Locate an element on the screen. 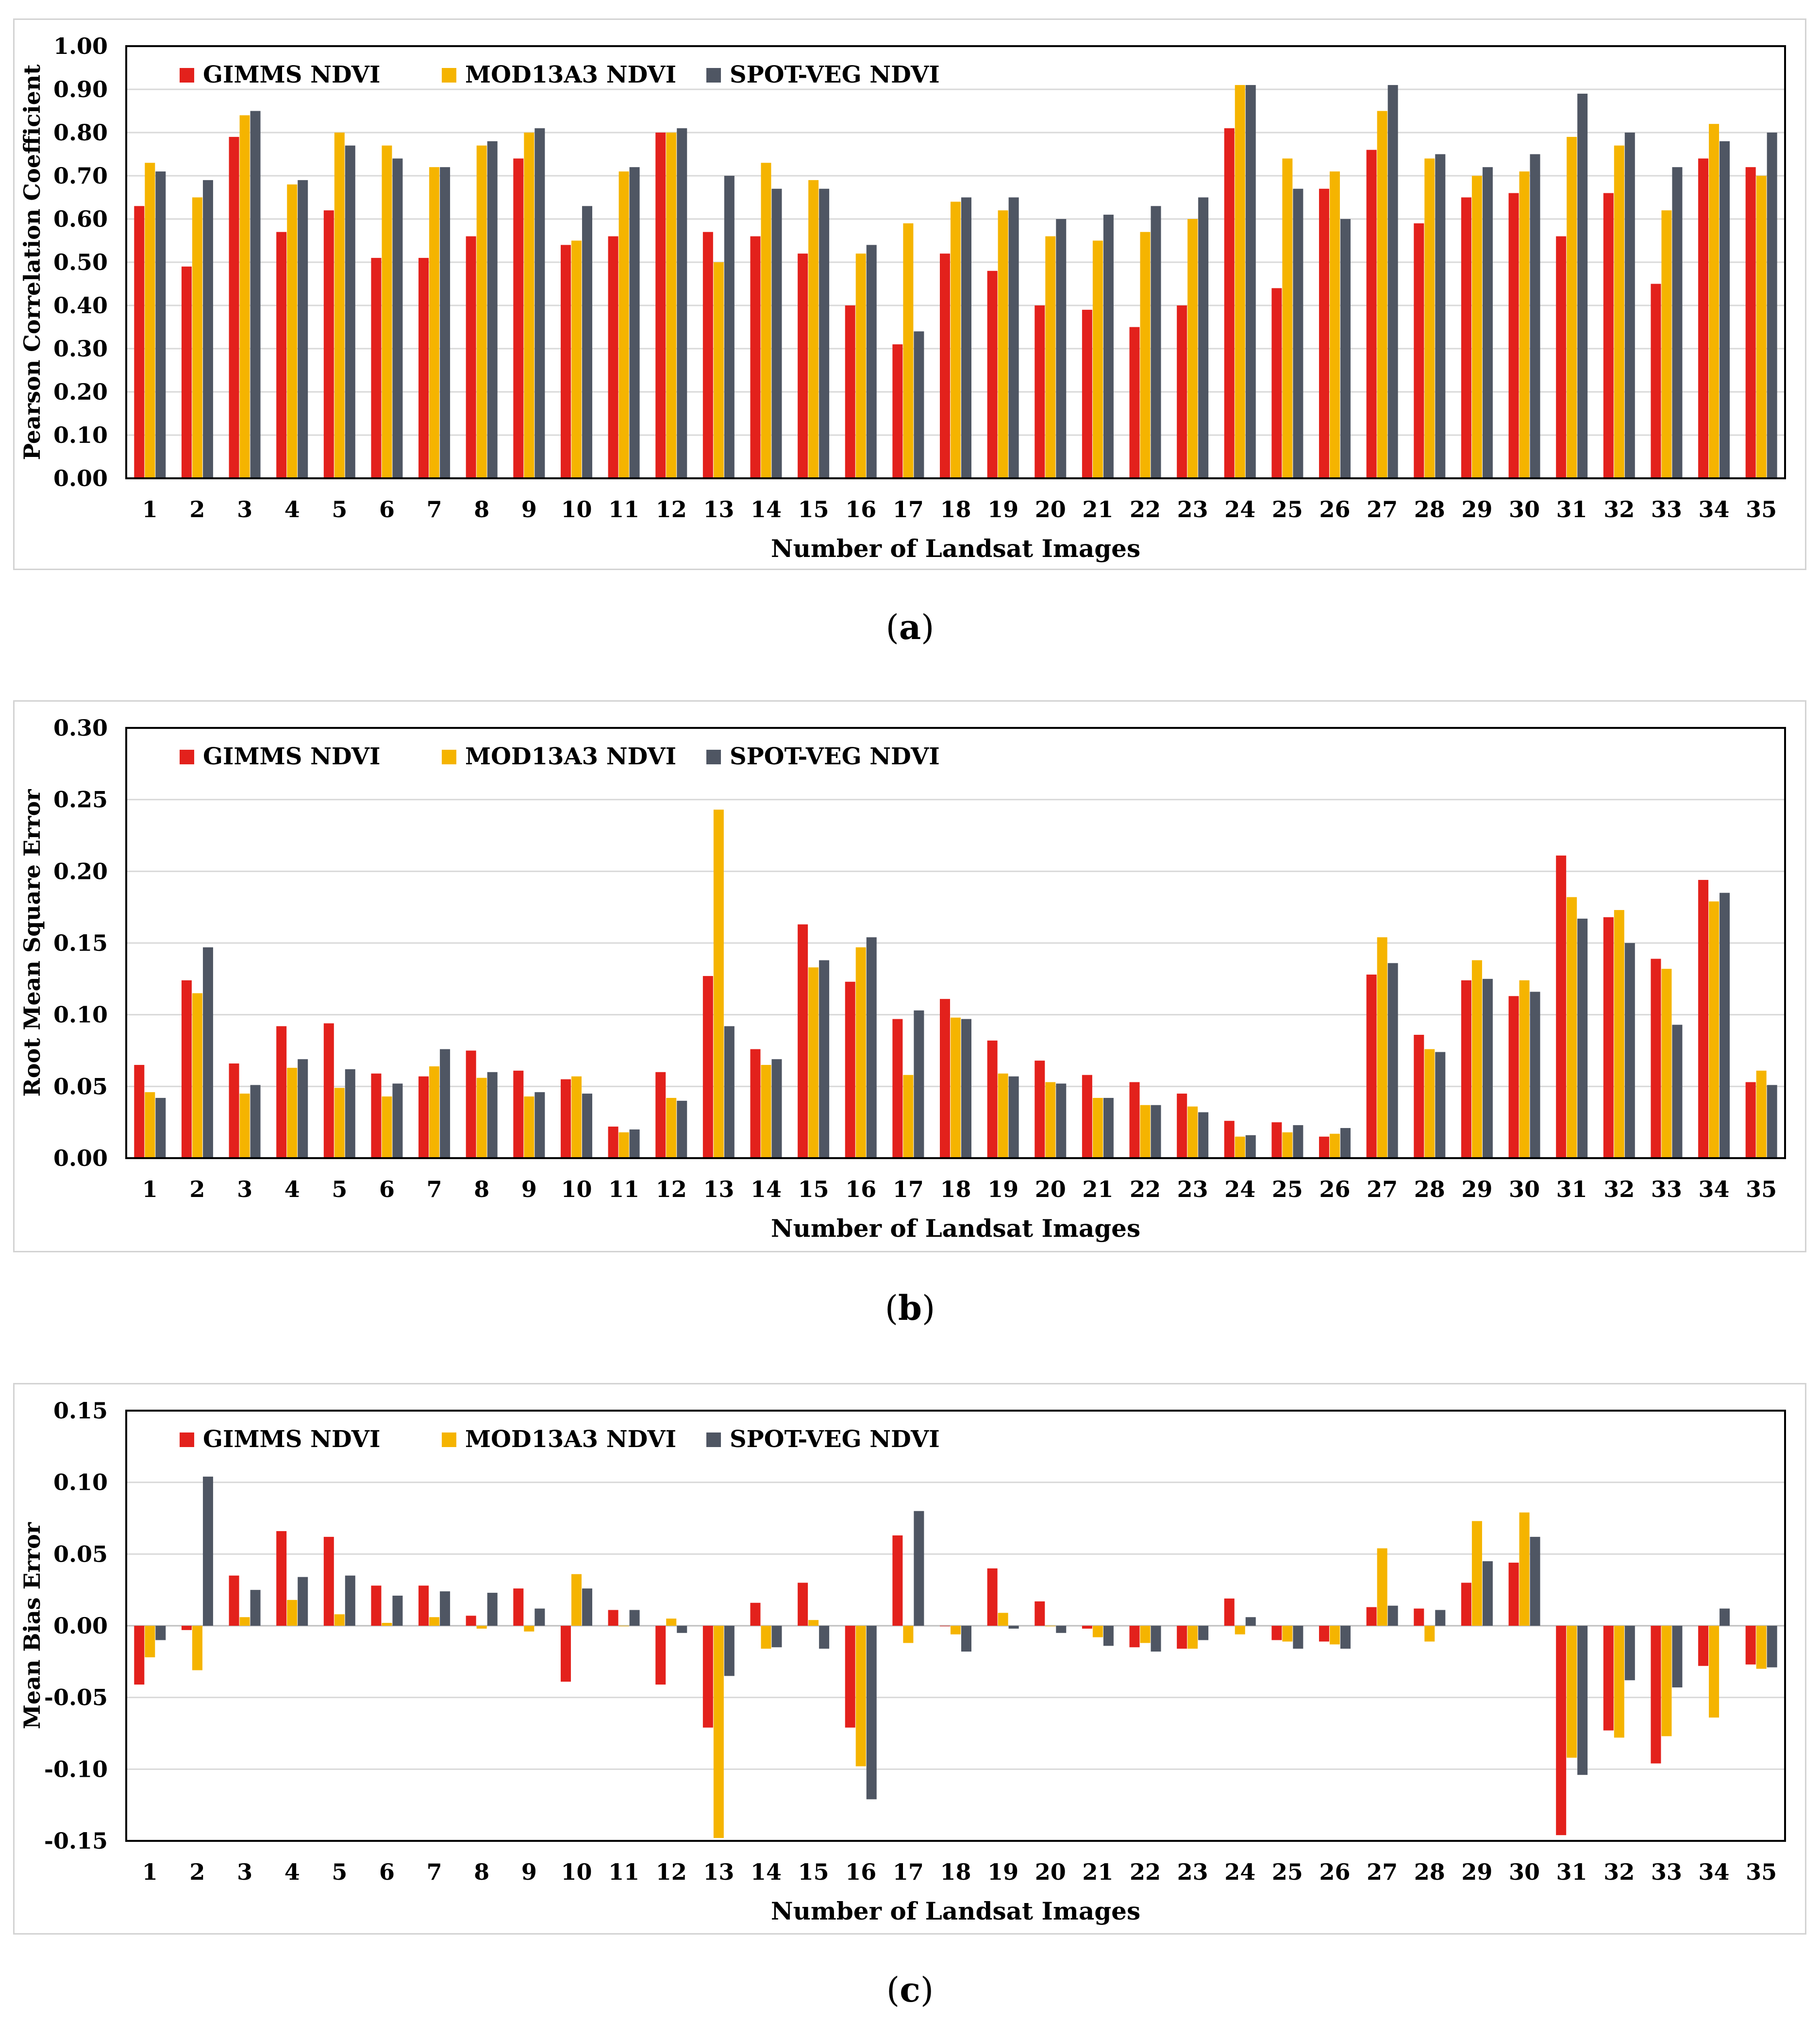 Image resolution: width=1820 pixels, height=2022 pixels. x-tick-label: 26 is located at coordinates (1335, 1189).